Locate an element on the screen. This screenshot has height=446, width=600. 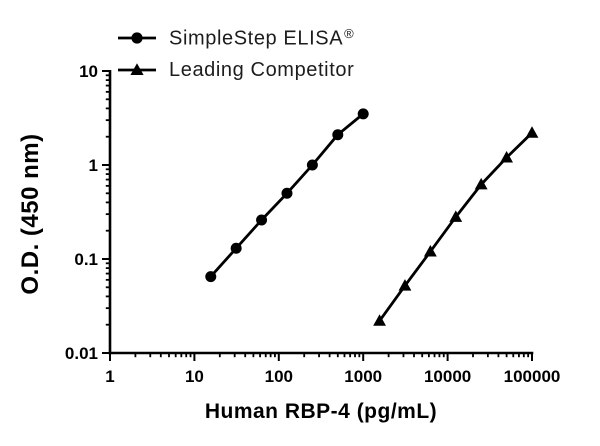
legend: SimpleStep ELISA® Leading Competitor is located at coordinates (236, 54).